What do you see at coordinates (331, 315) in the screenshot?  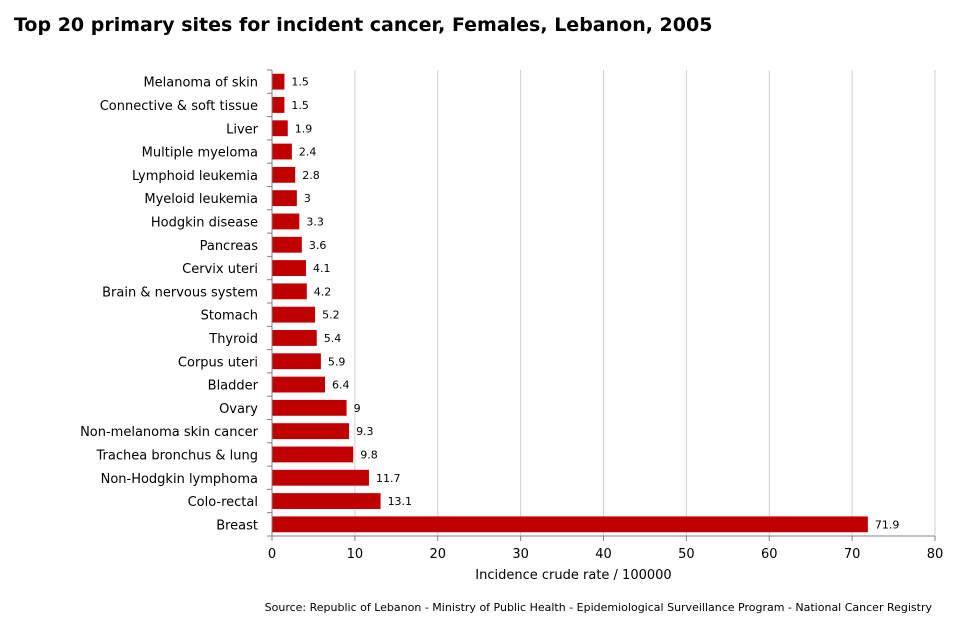 I see `value-label: 5.2` at bounding box center [331, 315].